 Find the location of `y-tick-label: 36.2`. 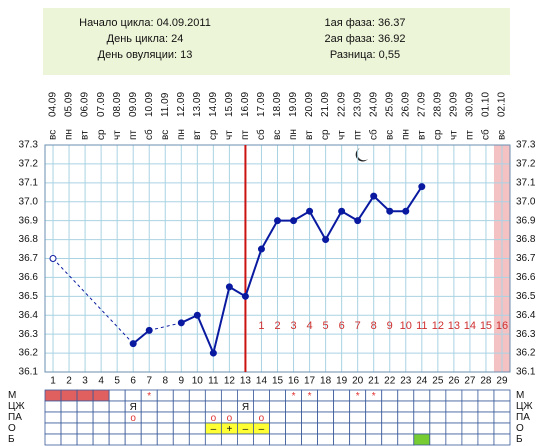

y-tick-label: 36.2 is located at coordinates (29, 353).